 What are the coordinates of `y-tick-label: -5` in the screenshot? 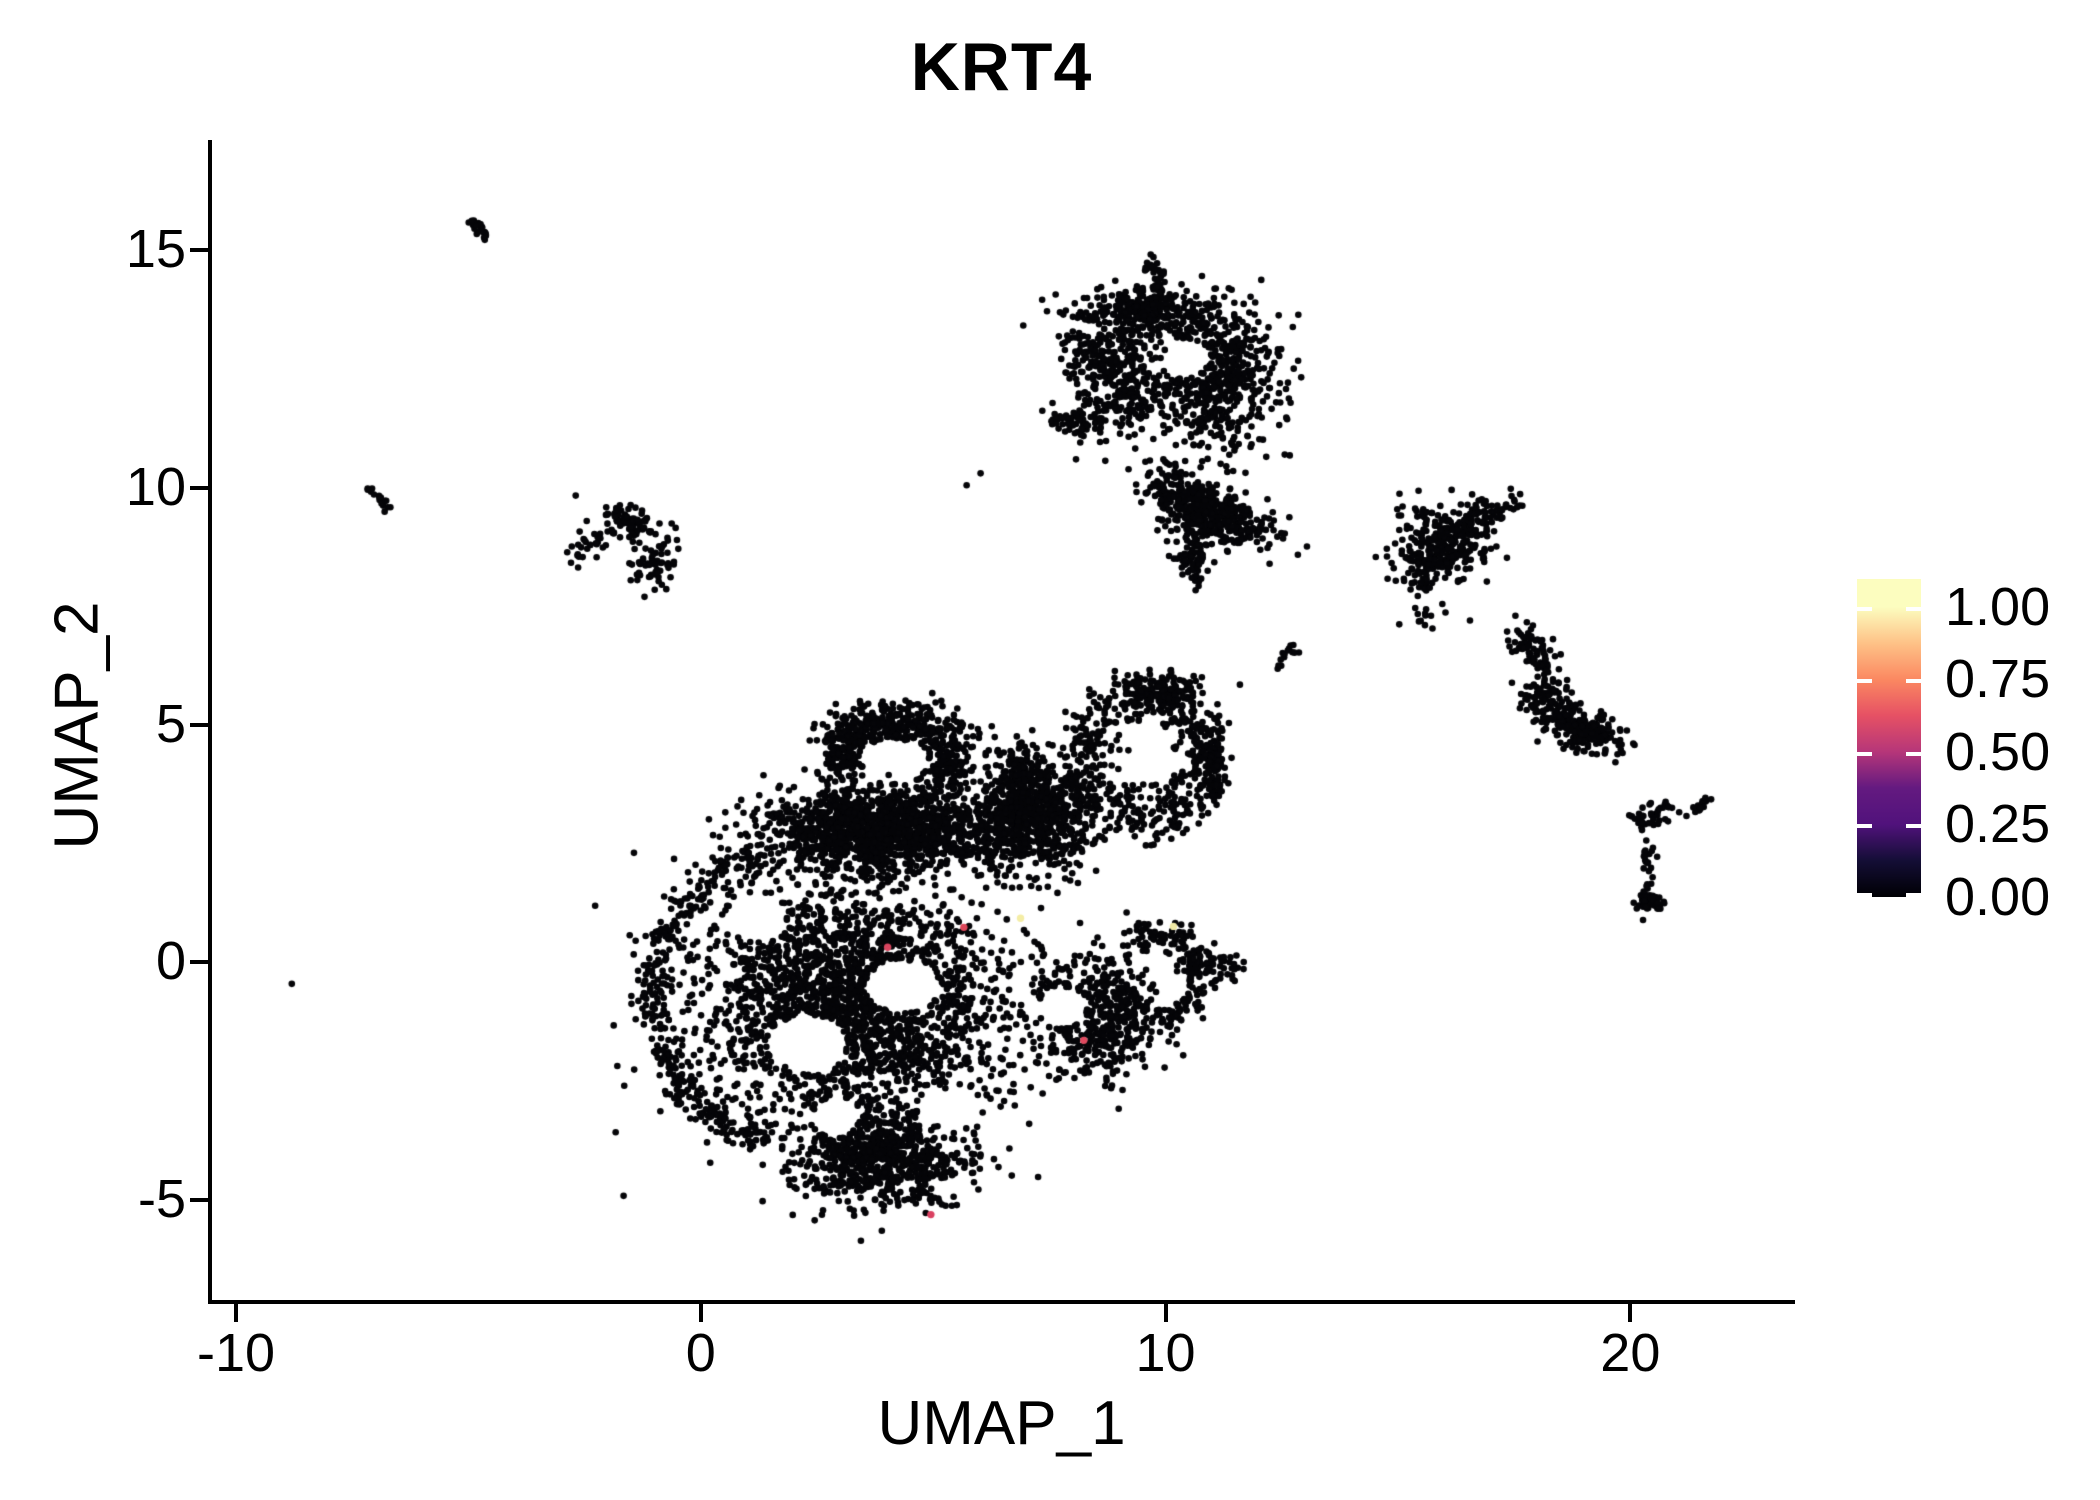 It's located at (161, 1198).